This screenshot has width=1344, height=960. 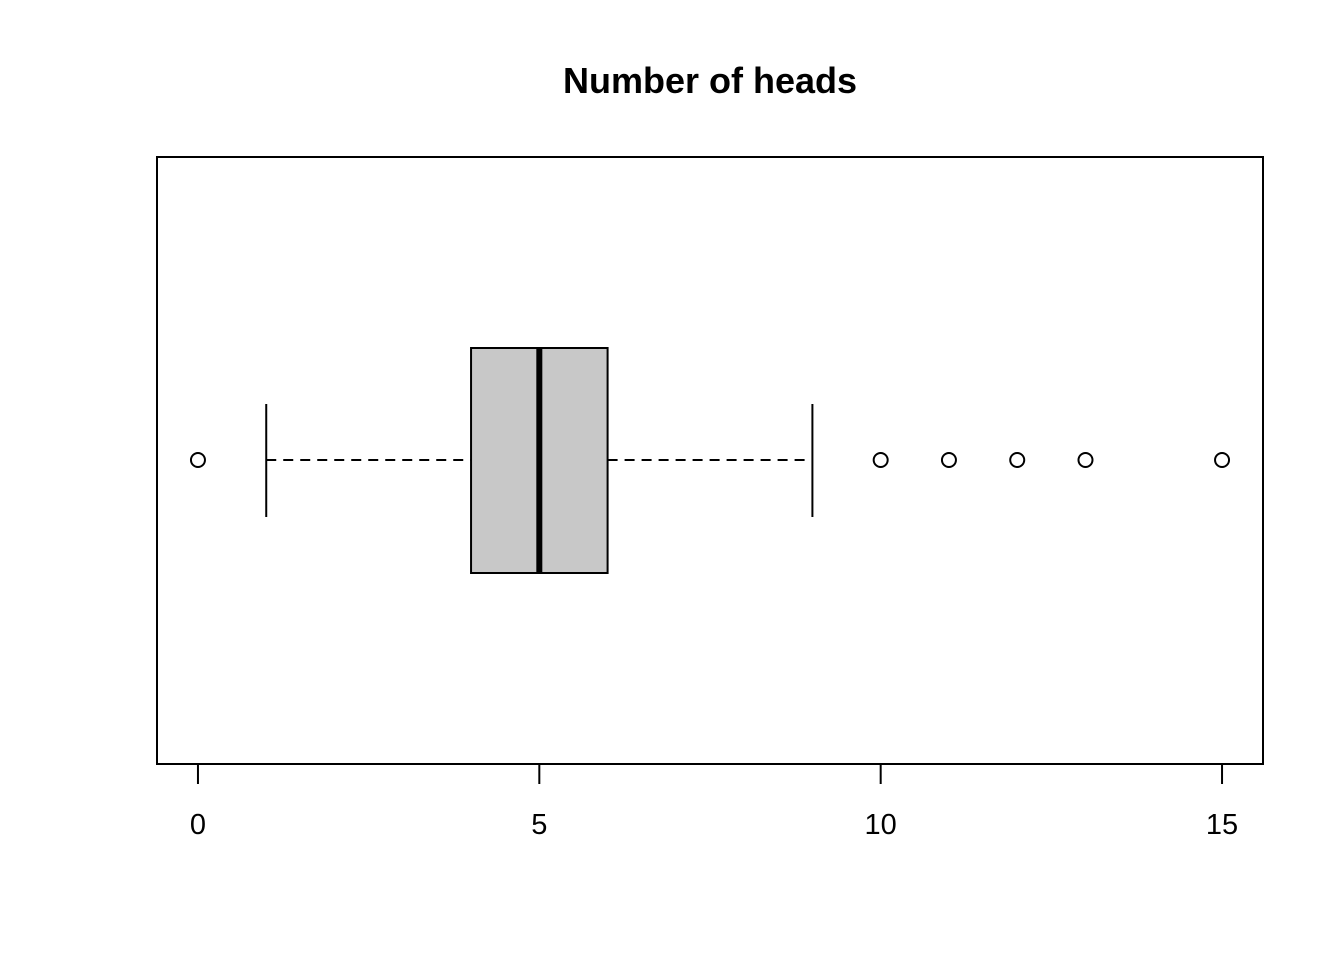 I want to click on x-tick-label-10: 10, so click(x=881, y=825).